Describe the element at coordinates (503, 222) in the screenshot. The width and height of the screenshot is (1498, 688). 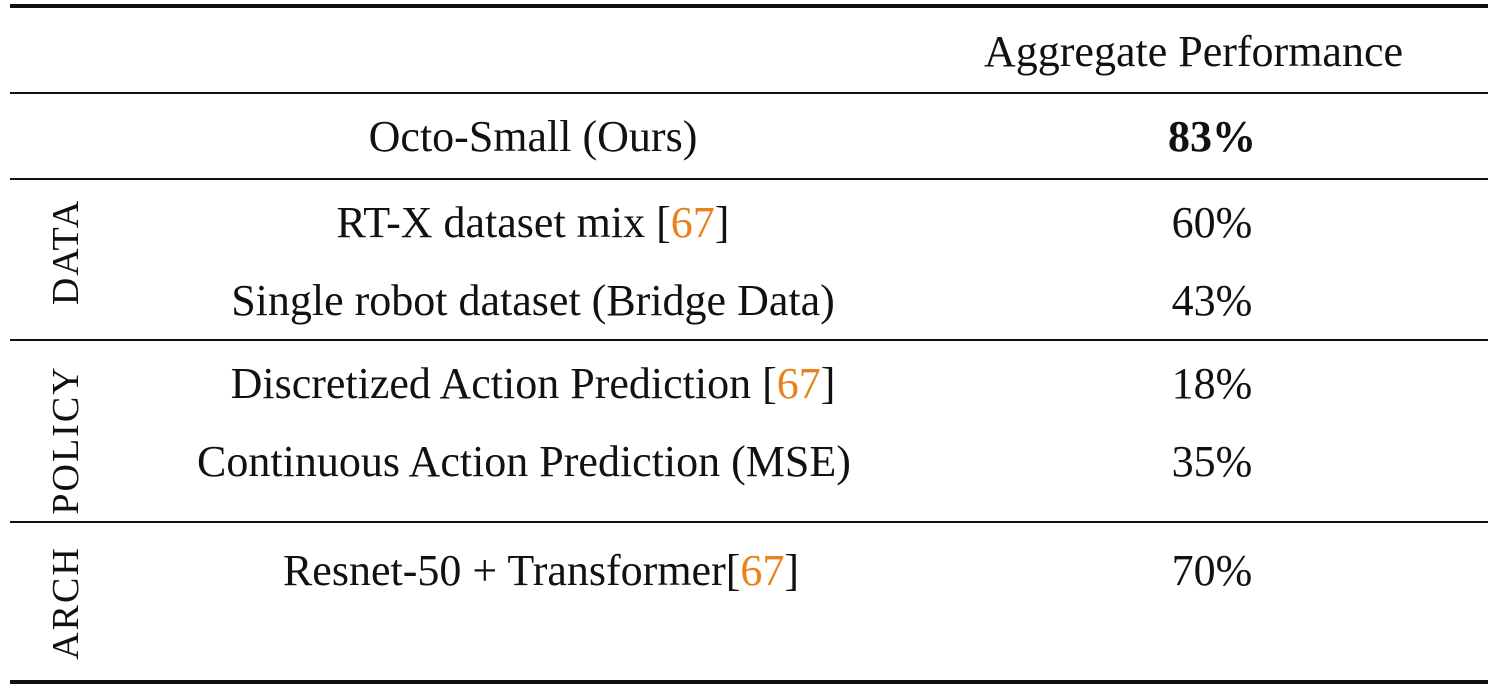
I see `data-row-1-text: RT-X dataset mix [` at that location.